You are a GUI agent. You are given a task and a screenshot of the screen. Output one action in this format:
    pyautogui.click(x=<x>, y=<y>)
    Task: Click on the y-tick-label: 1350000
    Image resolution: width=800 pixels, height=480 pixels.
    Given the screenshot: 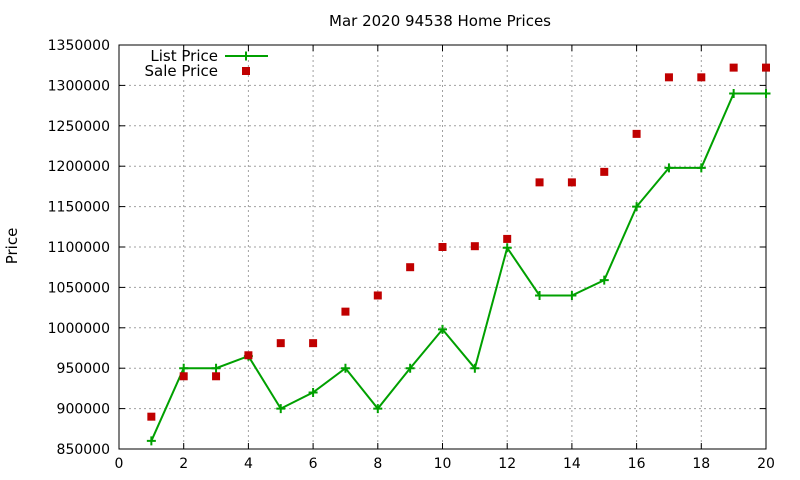 What is the action you would take?
    pyautogui.click(x=79, y=46)
    